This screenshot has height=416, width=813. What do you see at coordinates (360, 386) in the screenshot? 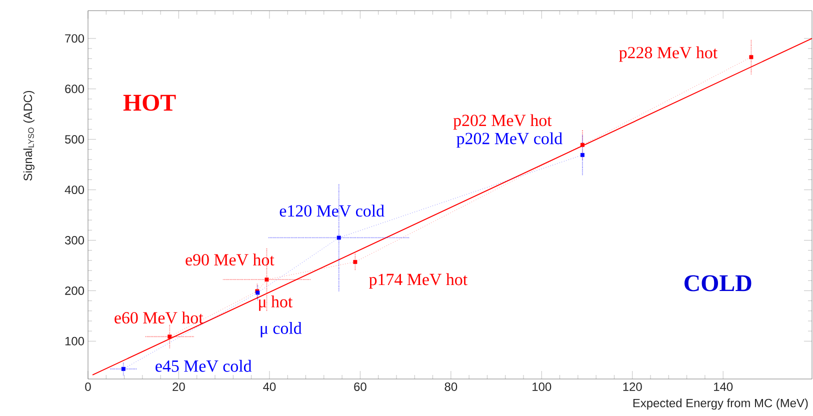
I see `x-tick-label: 60` at bounding box center [360, 386].